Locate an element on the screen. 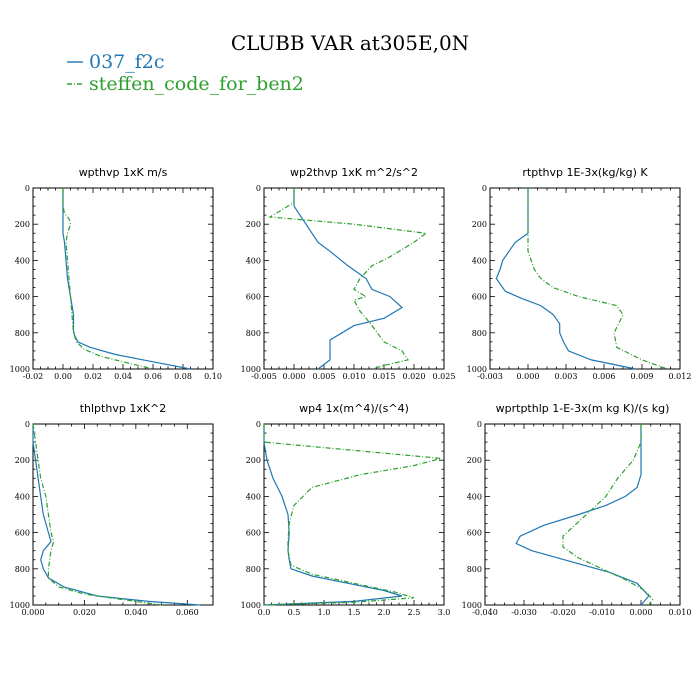  x-tick-label: 0.08 is located at coordinates (183, 376).